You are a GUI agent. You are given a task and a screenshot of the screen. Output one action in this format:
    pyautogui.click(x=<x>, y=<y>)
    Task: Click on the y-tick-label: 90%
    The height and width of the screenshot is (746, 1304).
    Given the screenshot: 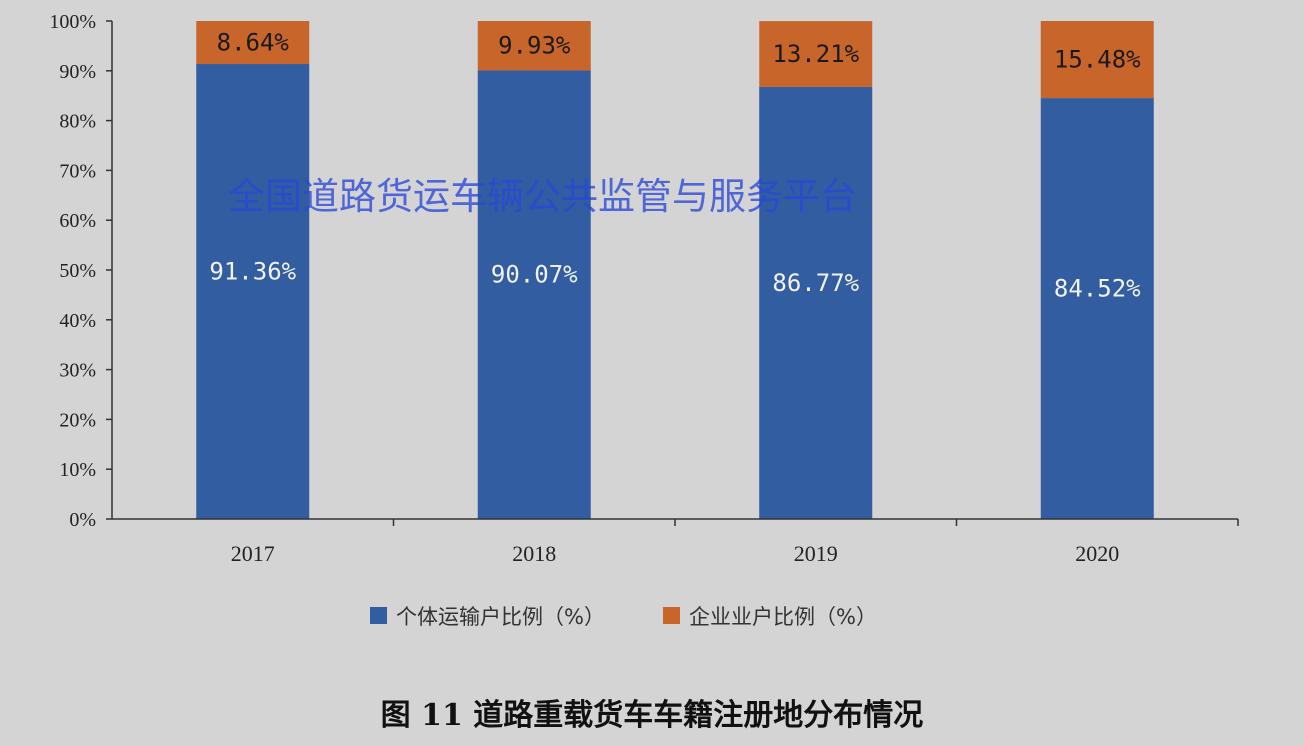 What is the action you would take?
    pyautogui.click(x=77, y=72)
    